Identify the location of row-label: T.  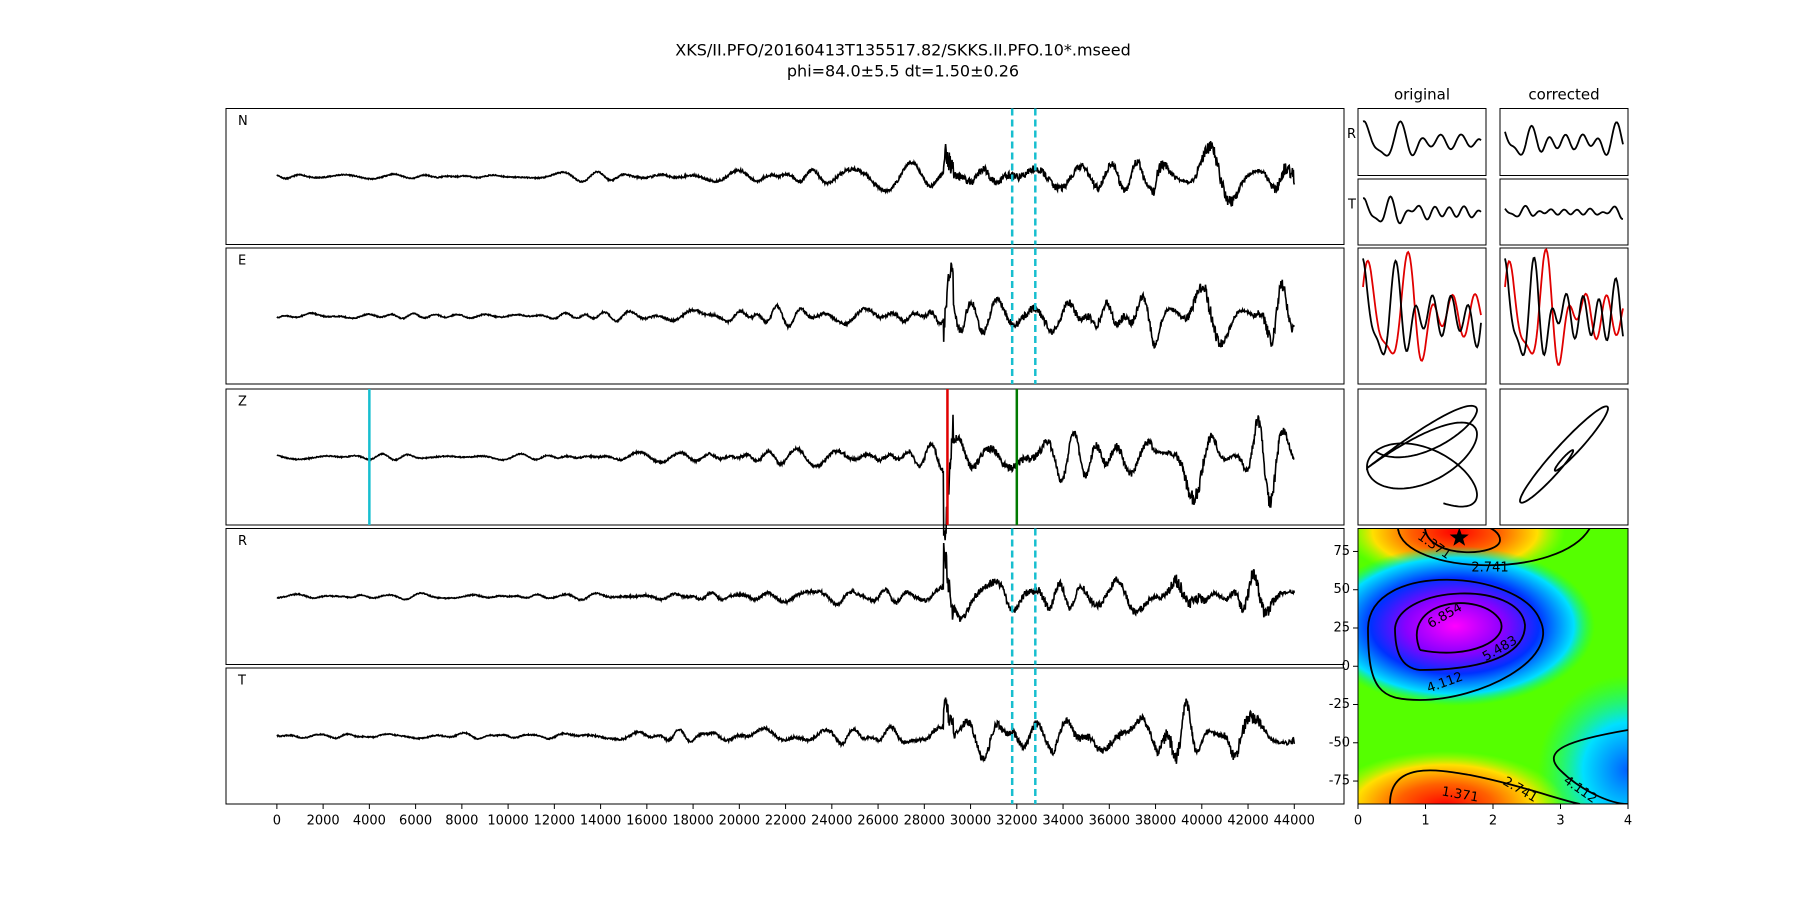
(1351, 205).